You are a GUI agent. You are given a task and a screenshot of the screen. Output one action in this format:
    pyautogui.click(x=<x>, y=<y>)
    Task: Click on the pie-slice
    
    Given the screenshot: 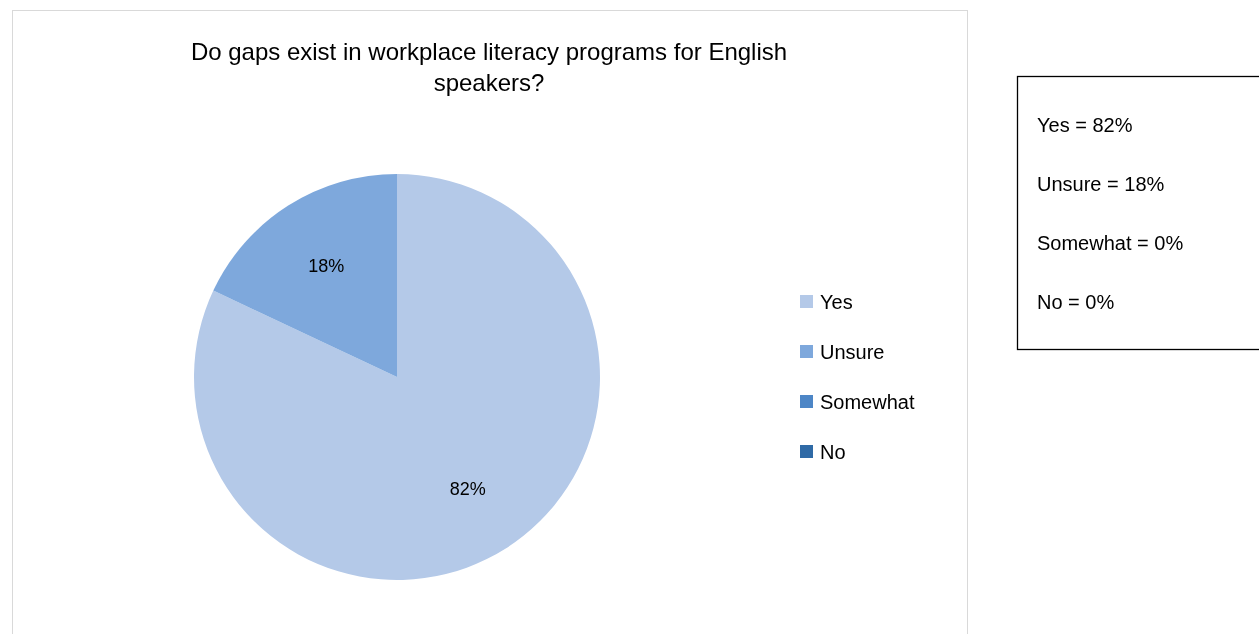 What is the action you would take?
    pyautogui.click(x=305, y=275)
    